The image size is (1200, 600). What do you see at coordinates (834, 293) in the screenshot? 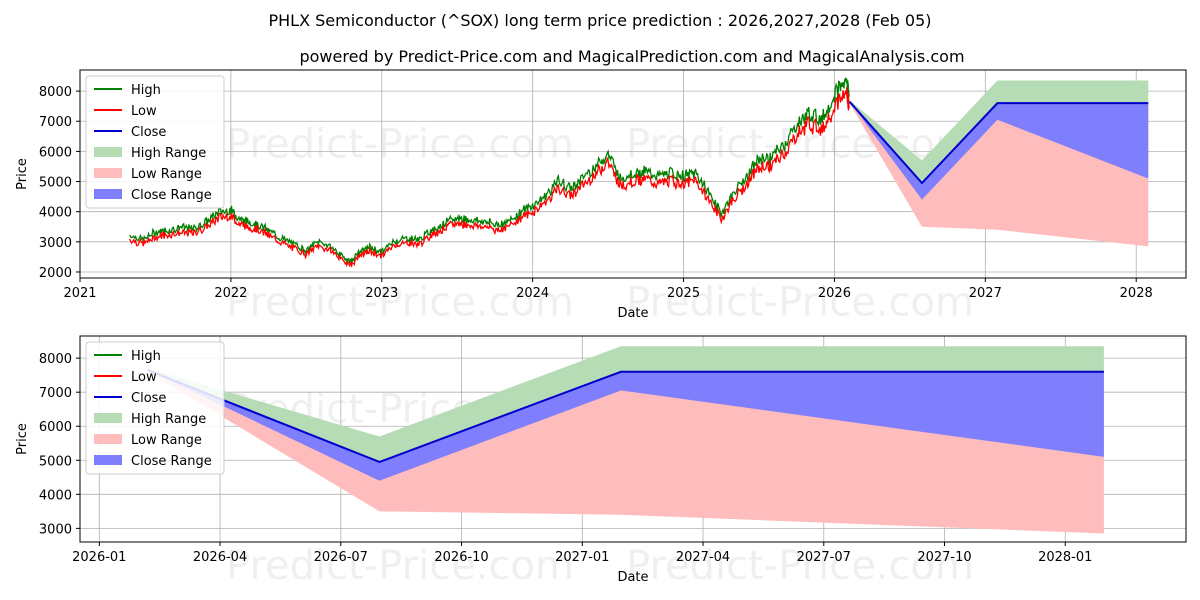
I see `x-tick-label: 2026` at bounding box center [834, 293].